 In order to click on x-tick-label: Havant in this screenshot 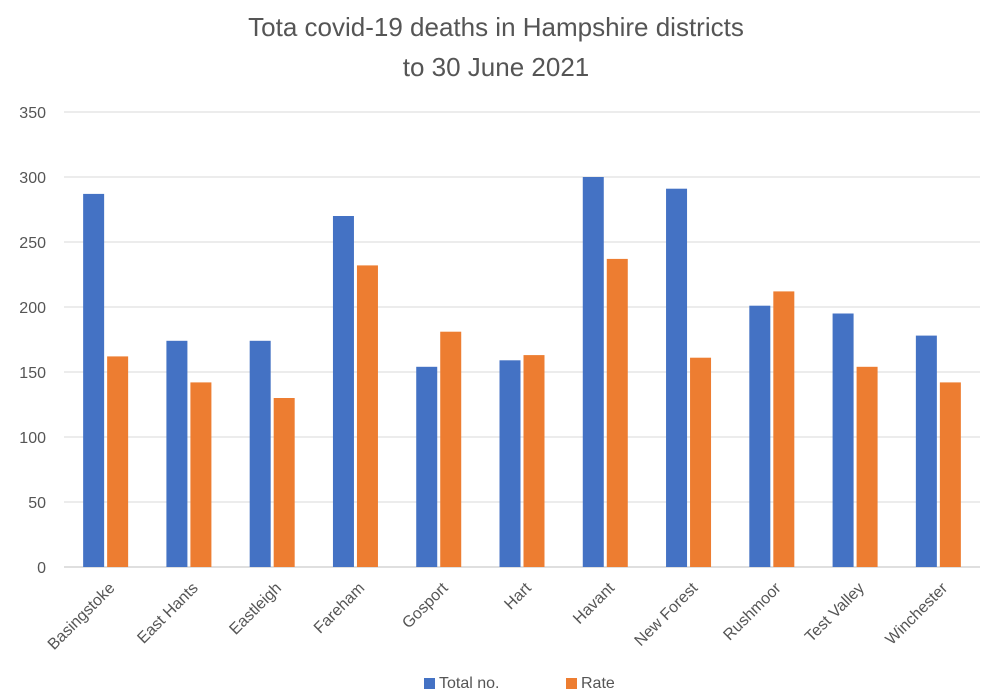, I will do `click(594, 603)`.